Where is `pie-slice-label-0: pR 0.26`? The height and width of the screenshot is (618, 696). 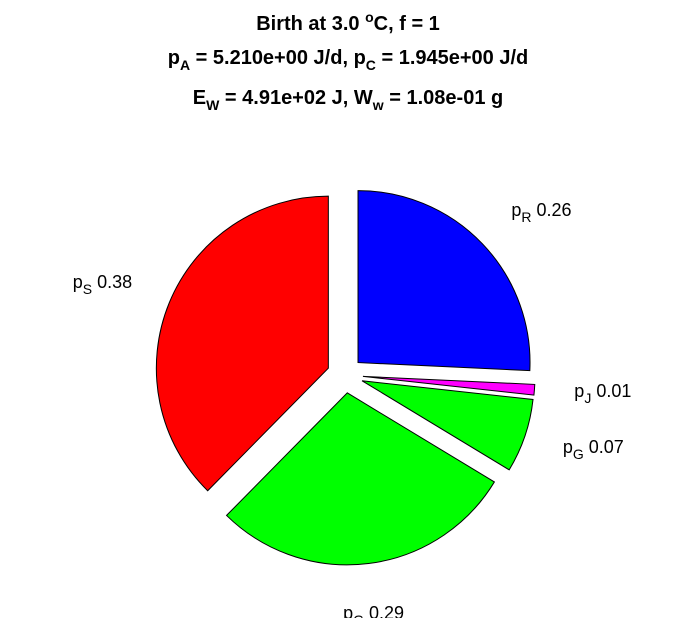 pie-slice-label-0: pR 0.26 is located at coordinates (541, 212).